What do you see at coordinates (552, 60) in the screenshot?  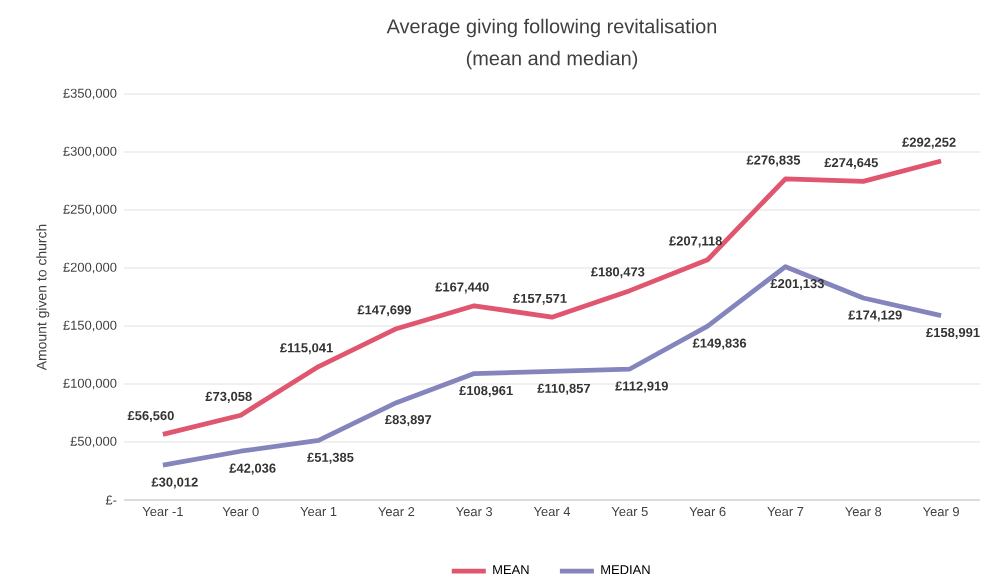 I see `chart-subtitle: (mean and median)` at bounding box center [552, 60].